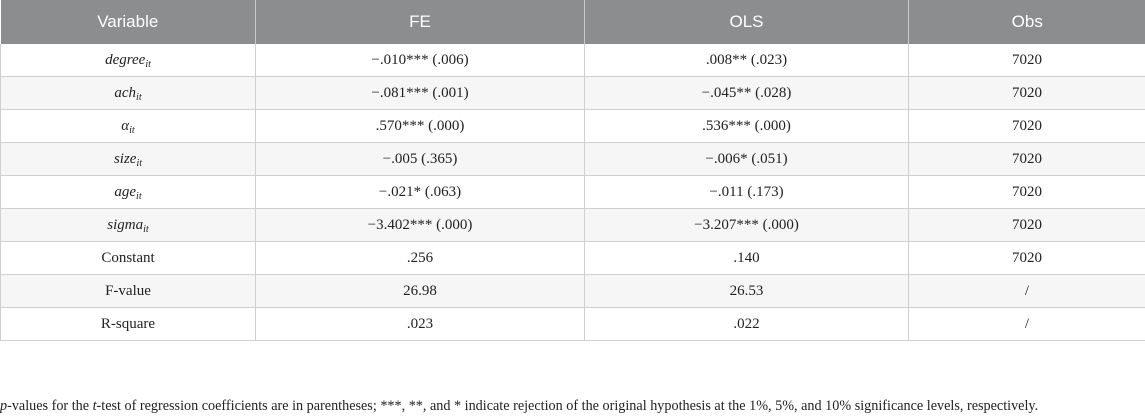 The height and width of the screenshot is (419, 1145). Describe the element at coordinates (746, 60) in the screenshot. I see `row-ols: .008** (.023)` at that location.